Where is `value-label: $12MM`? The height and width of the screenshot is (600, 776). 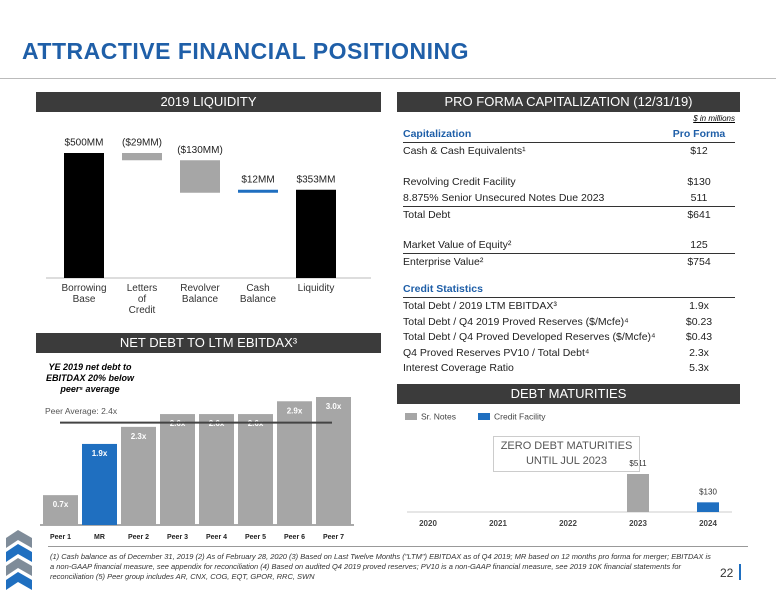 value-label: $12MM is located at coordinates (257, 179).